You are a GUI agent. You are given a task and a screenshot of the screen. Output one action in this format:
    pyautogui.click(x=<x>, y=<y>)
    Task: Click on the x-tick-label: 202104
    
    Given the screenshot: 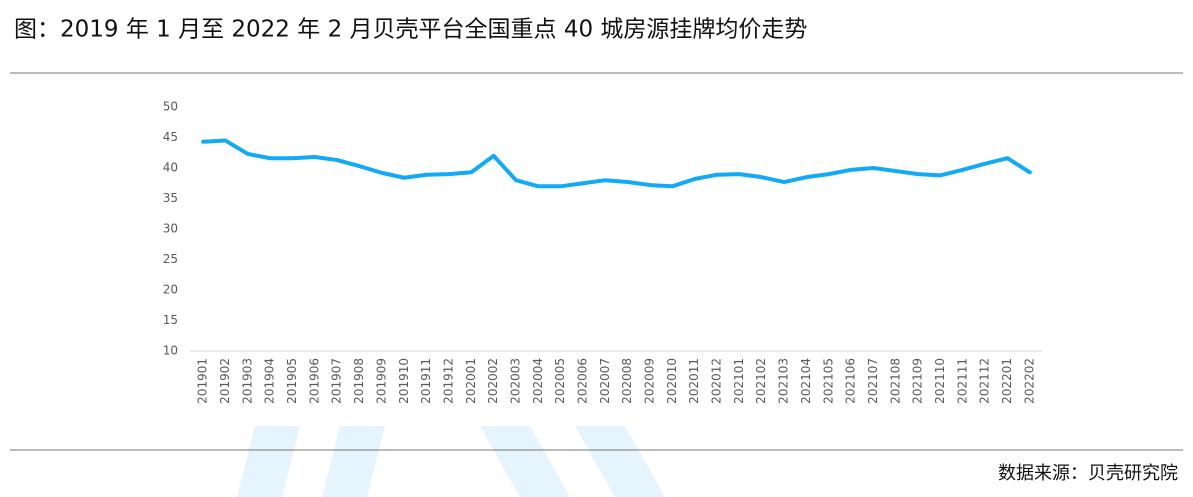 What is the action you would take?
    pyautogui.click(x=806, y=381)
    